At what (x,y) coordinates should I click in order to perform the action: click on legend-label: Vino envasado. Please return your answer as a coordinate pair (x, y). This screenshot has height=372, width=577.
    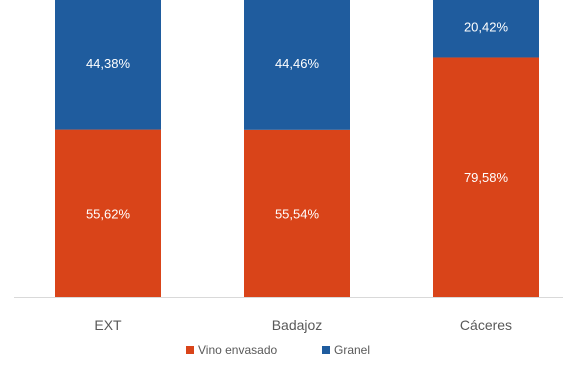
    Looking at the image, I should click on (238, 350).